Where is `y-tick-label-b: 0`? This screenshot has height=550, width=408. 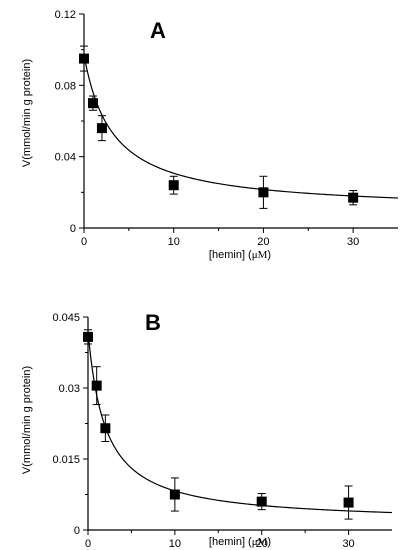
y-tick-label-b: 0 is located at coordinates (77, 531).